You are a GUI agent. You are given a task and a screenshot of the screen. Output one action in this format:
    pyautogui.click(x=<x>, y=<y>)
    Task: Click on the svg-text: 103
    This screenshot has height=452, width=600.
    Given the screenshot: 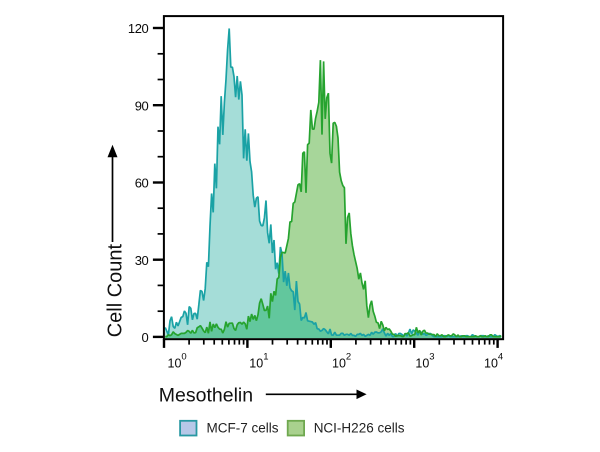 What is the action you would take?
    pyautogui.click(x=424, y=360)
    